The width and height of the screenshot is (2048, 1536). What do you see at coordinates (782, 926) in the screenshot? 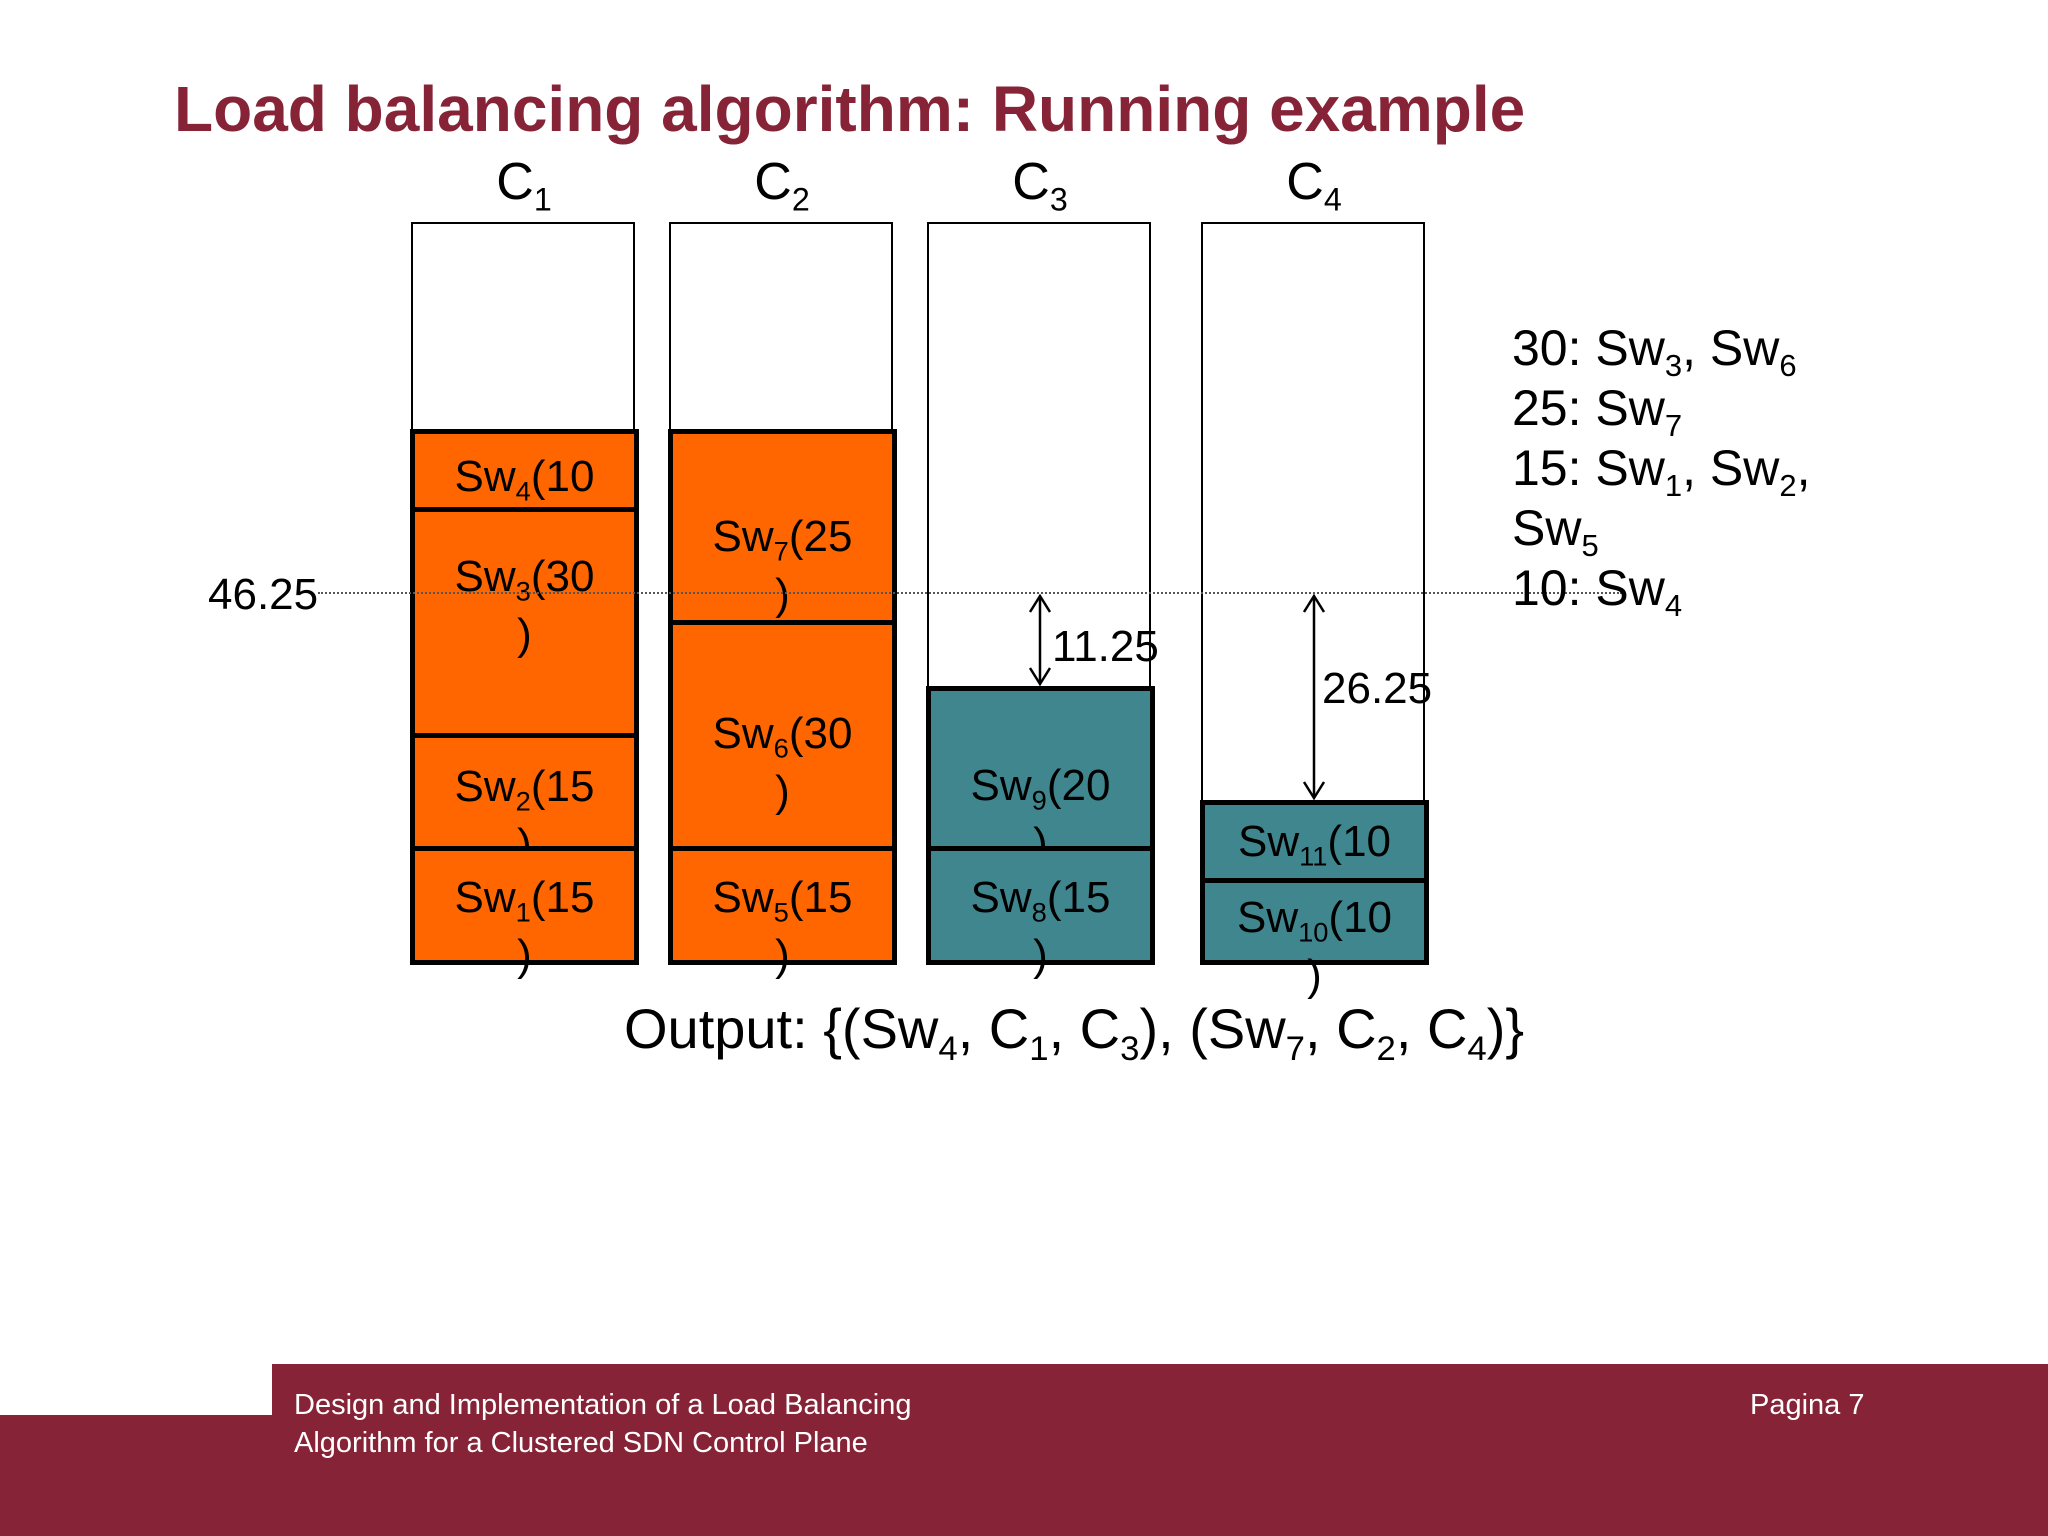
I see `switch-label: Sw5(15 )` at bounding box center [782, 926].